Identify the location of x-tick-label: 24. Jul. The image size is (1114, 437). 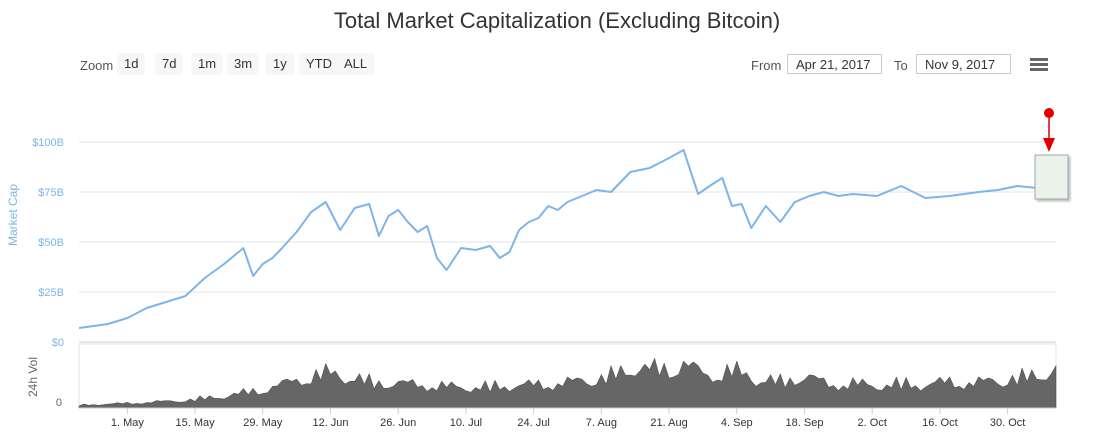
(533, 423).